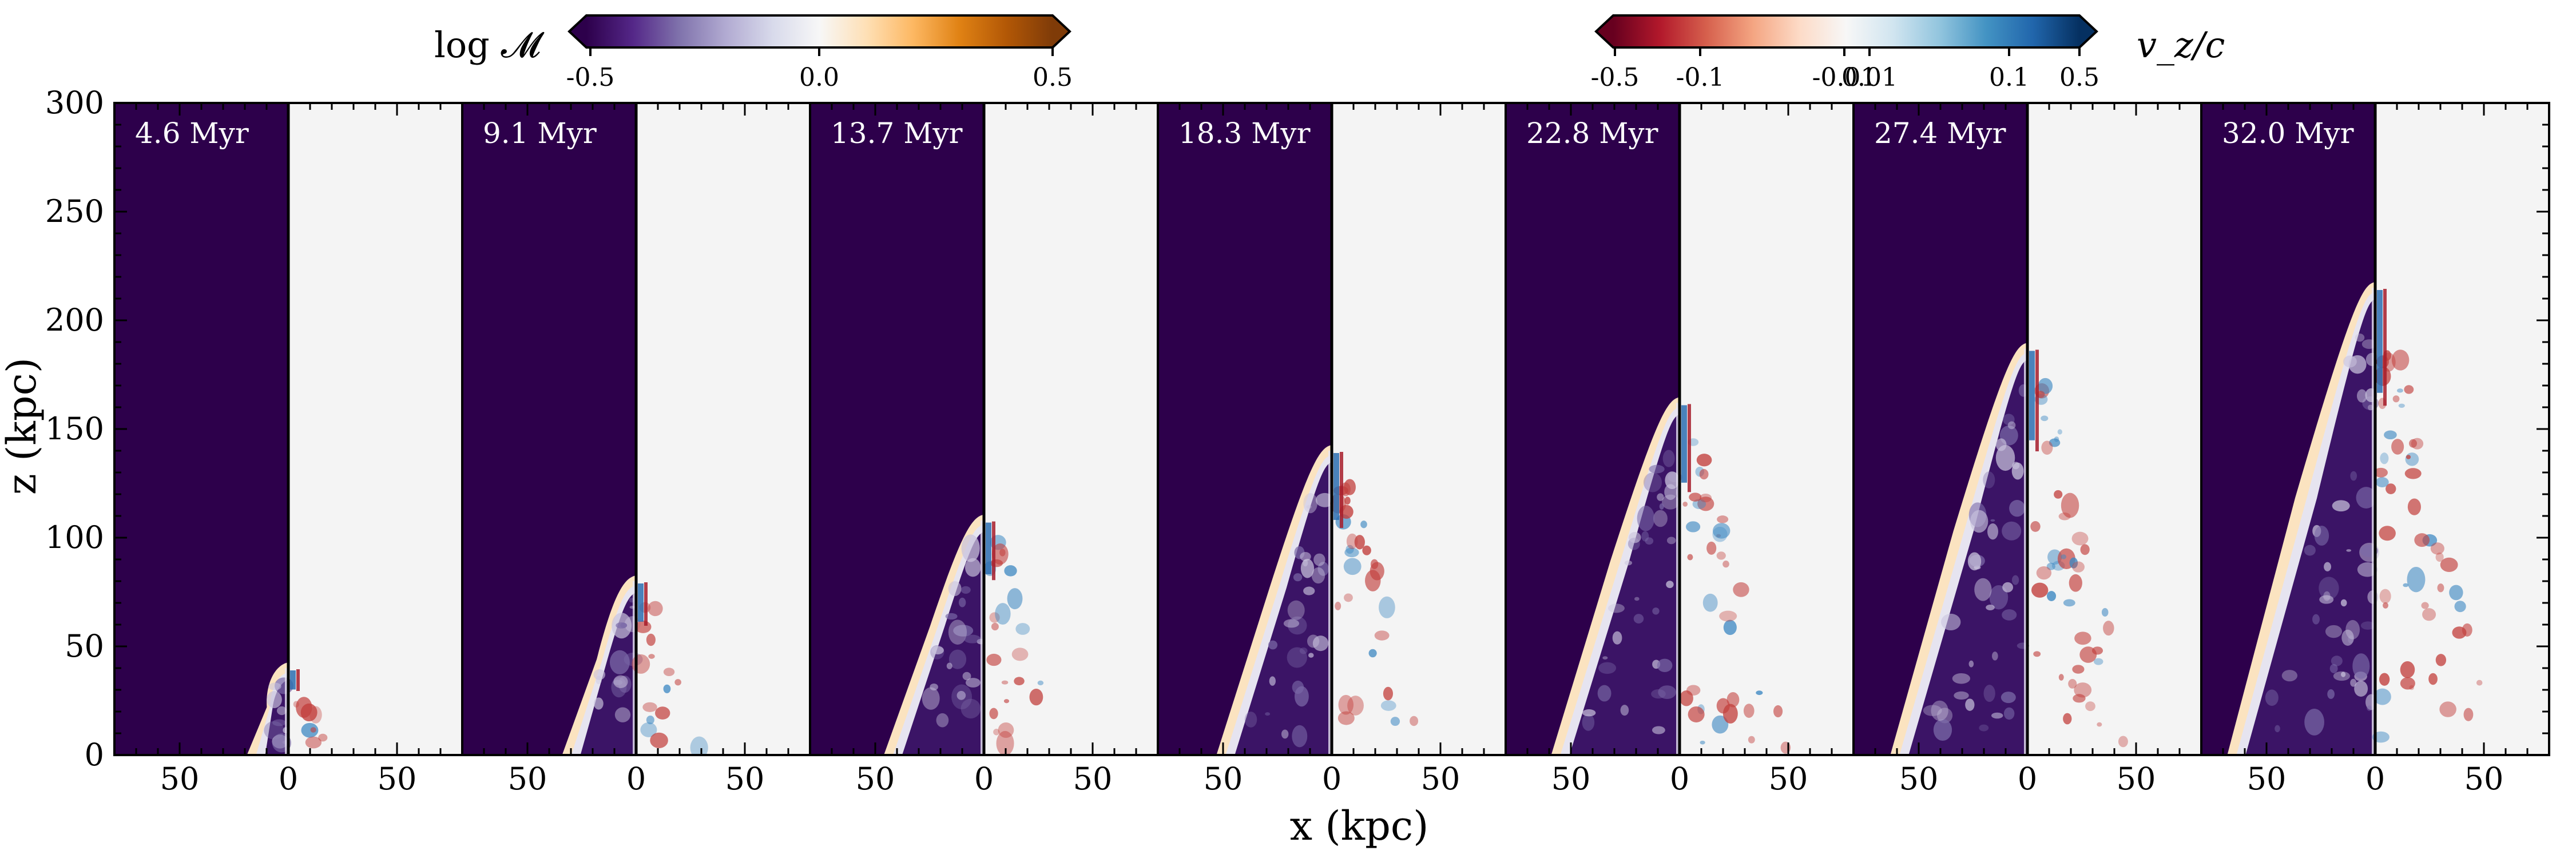 The image size is (2576, 858). I want to click on colorbar-tick-label: -0.1, so click(1700, 77).